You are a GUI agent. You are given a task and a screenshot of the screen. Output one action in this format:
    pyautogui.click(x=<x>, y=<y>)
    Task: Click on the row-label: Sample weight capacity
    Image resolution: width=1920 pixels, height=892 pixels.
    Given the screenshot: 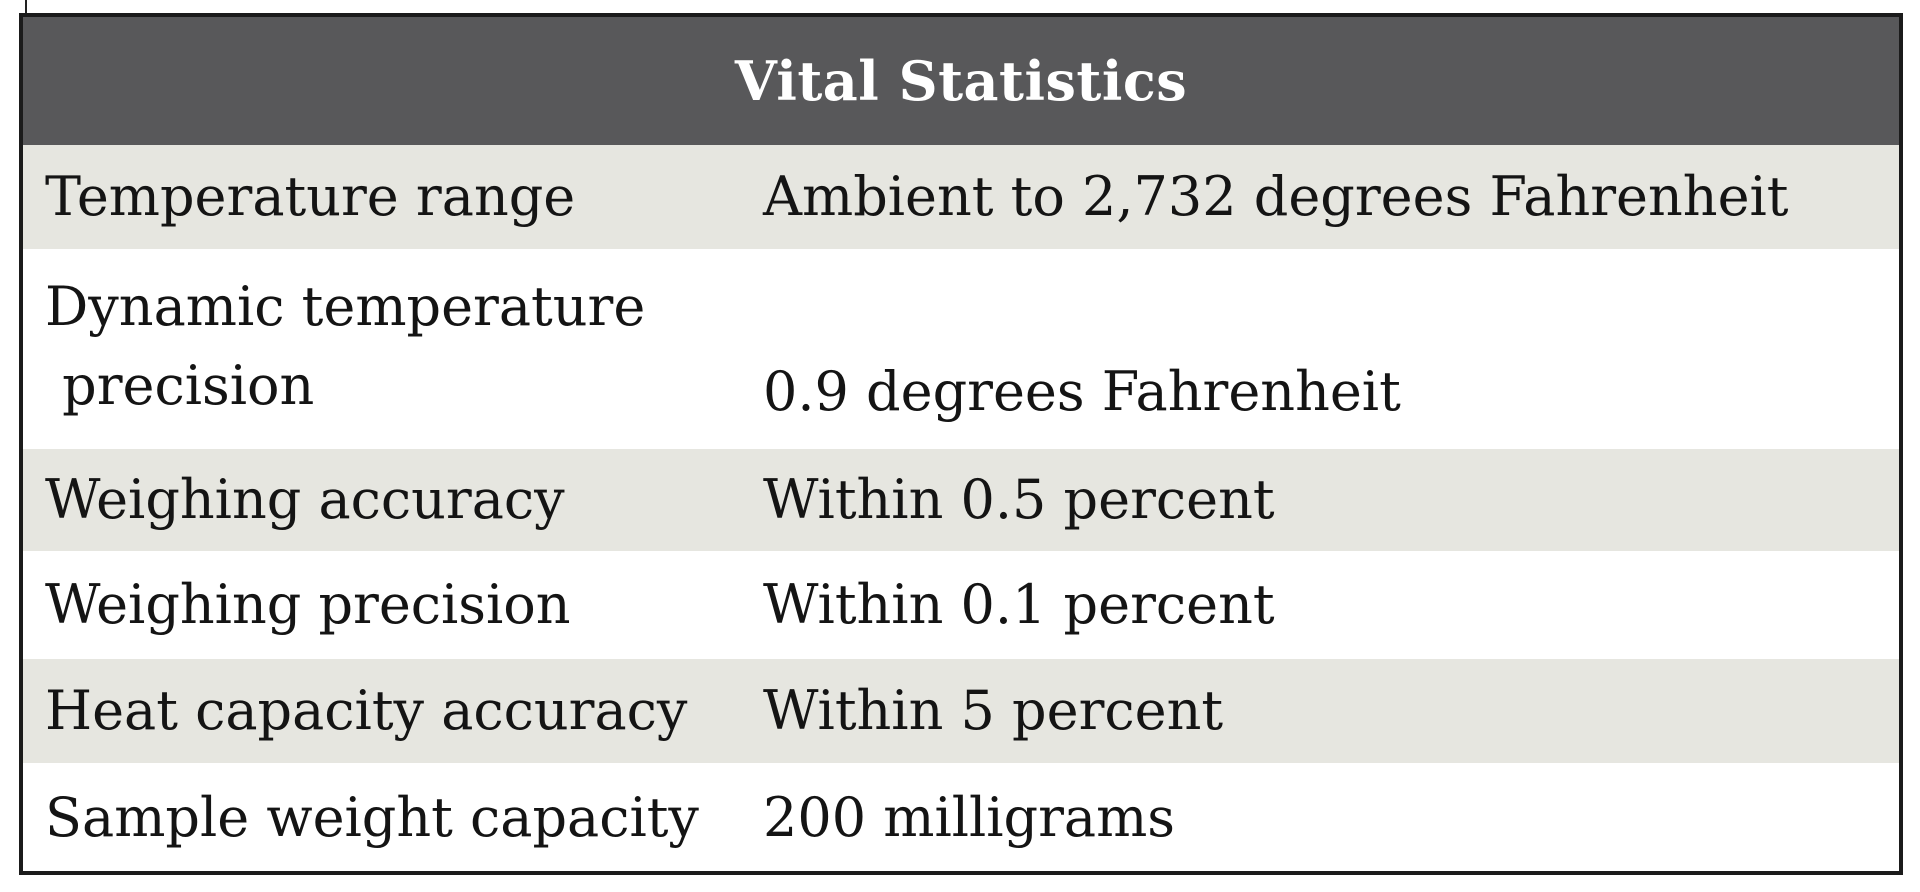 What is the action you would take?
    pyautogui.click(x=372, y=818)
    